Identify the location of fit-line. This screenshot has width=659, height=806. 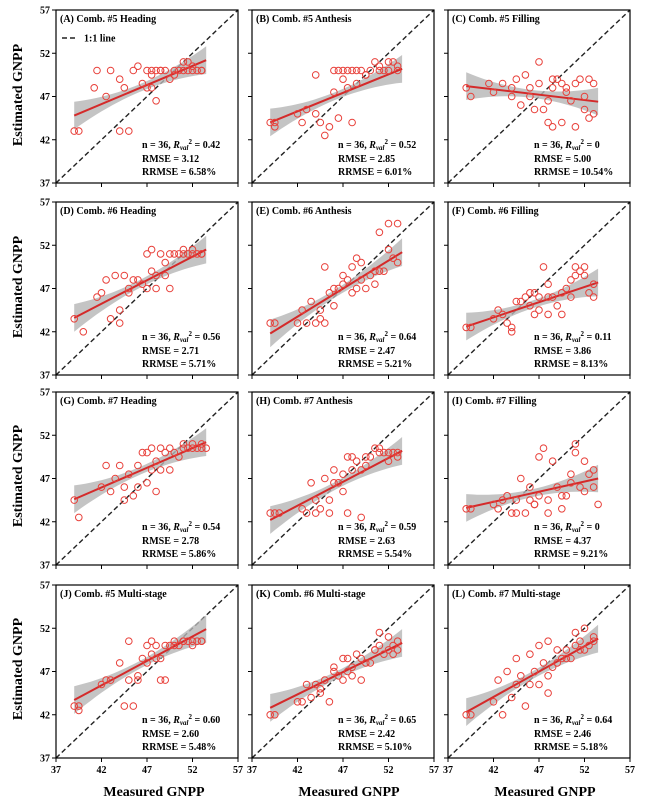
(532, 304).